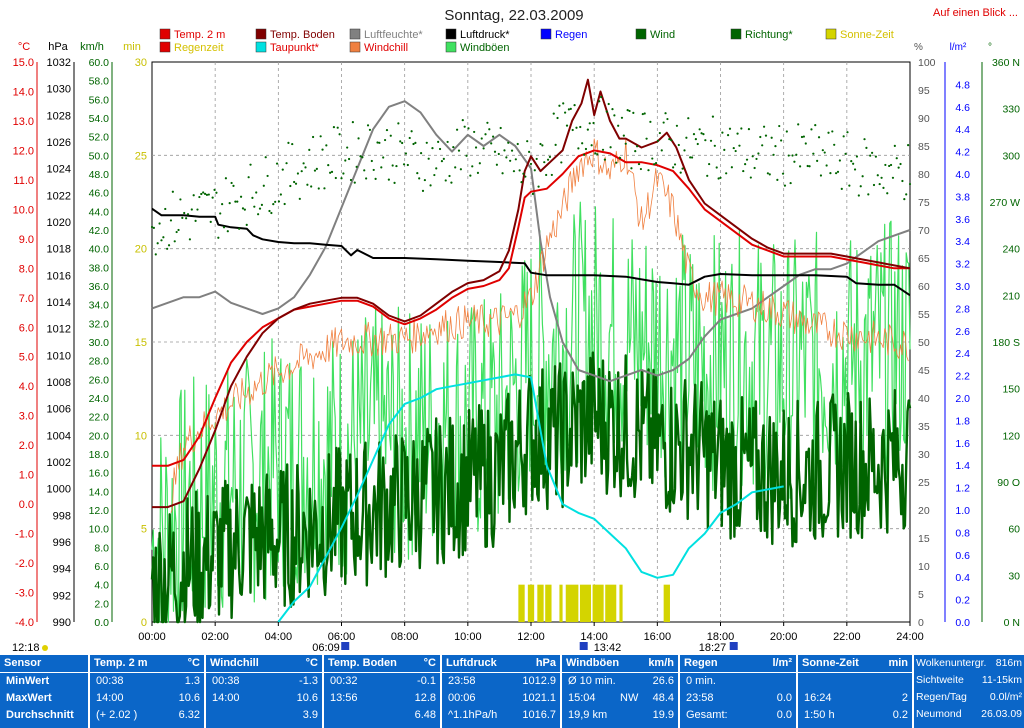 This screenshot has width=1024, height=728. What do you see at coordinates (588, 715) in the screenshot?
I see `summary-time: 19,9 km` at bounding box center [588, 715].